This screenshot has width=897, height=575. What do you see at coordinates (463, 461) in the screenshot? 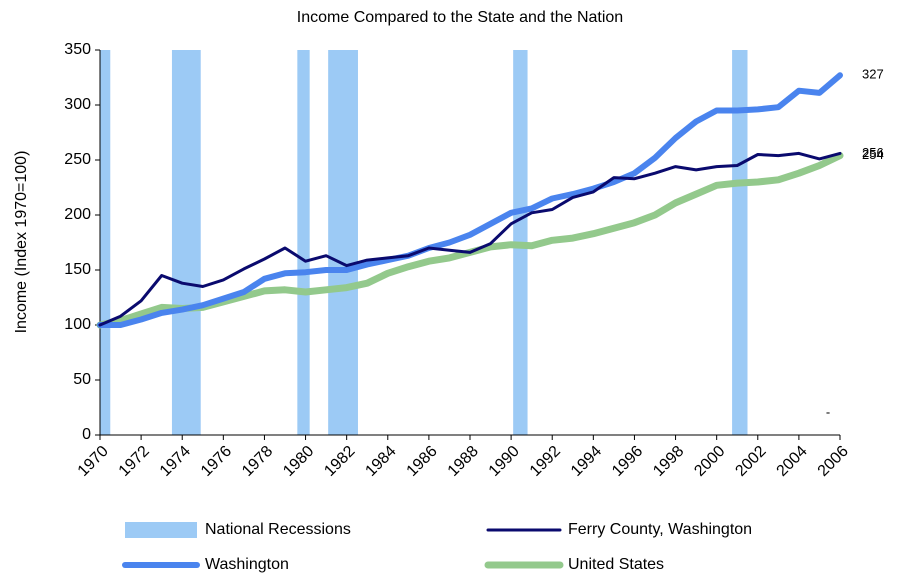
I see `x-tick-label: 1988` at bounding box center [463, 461].